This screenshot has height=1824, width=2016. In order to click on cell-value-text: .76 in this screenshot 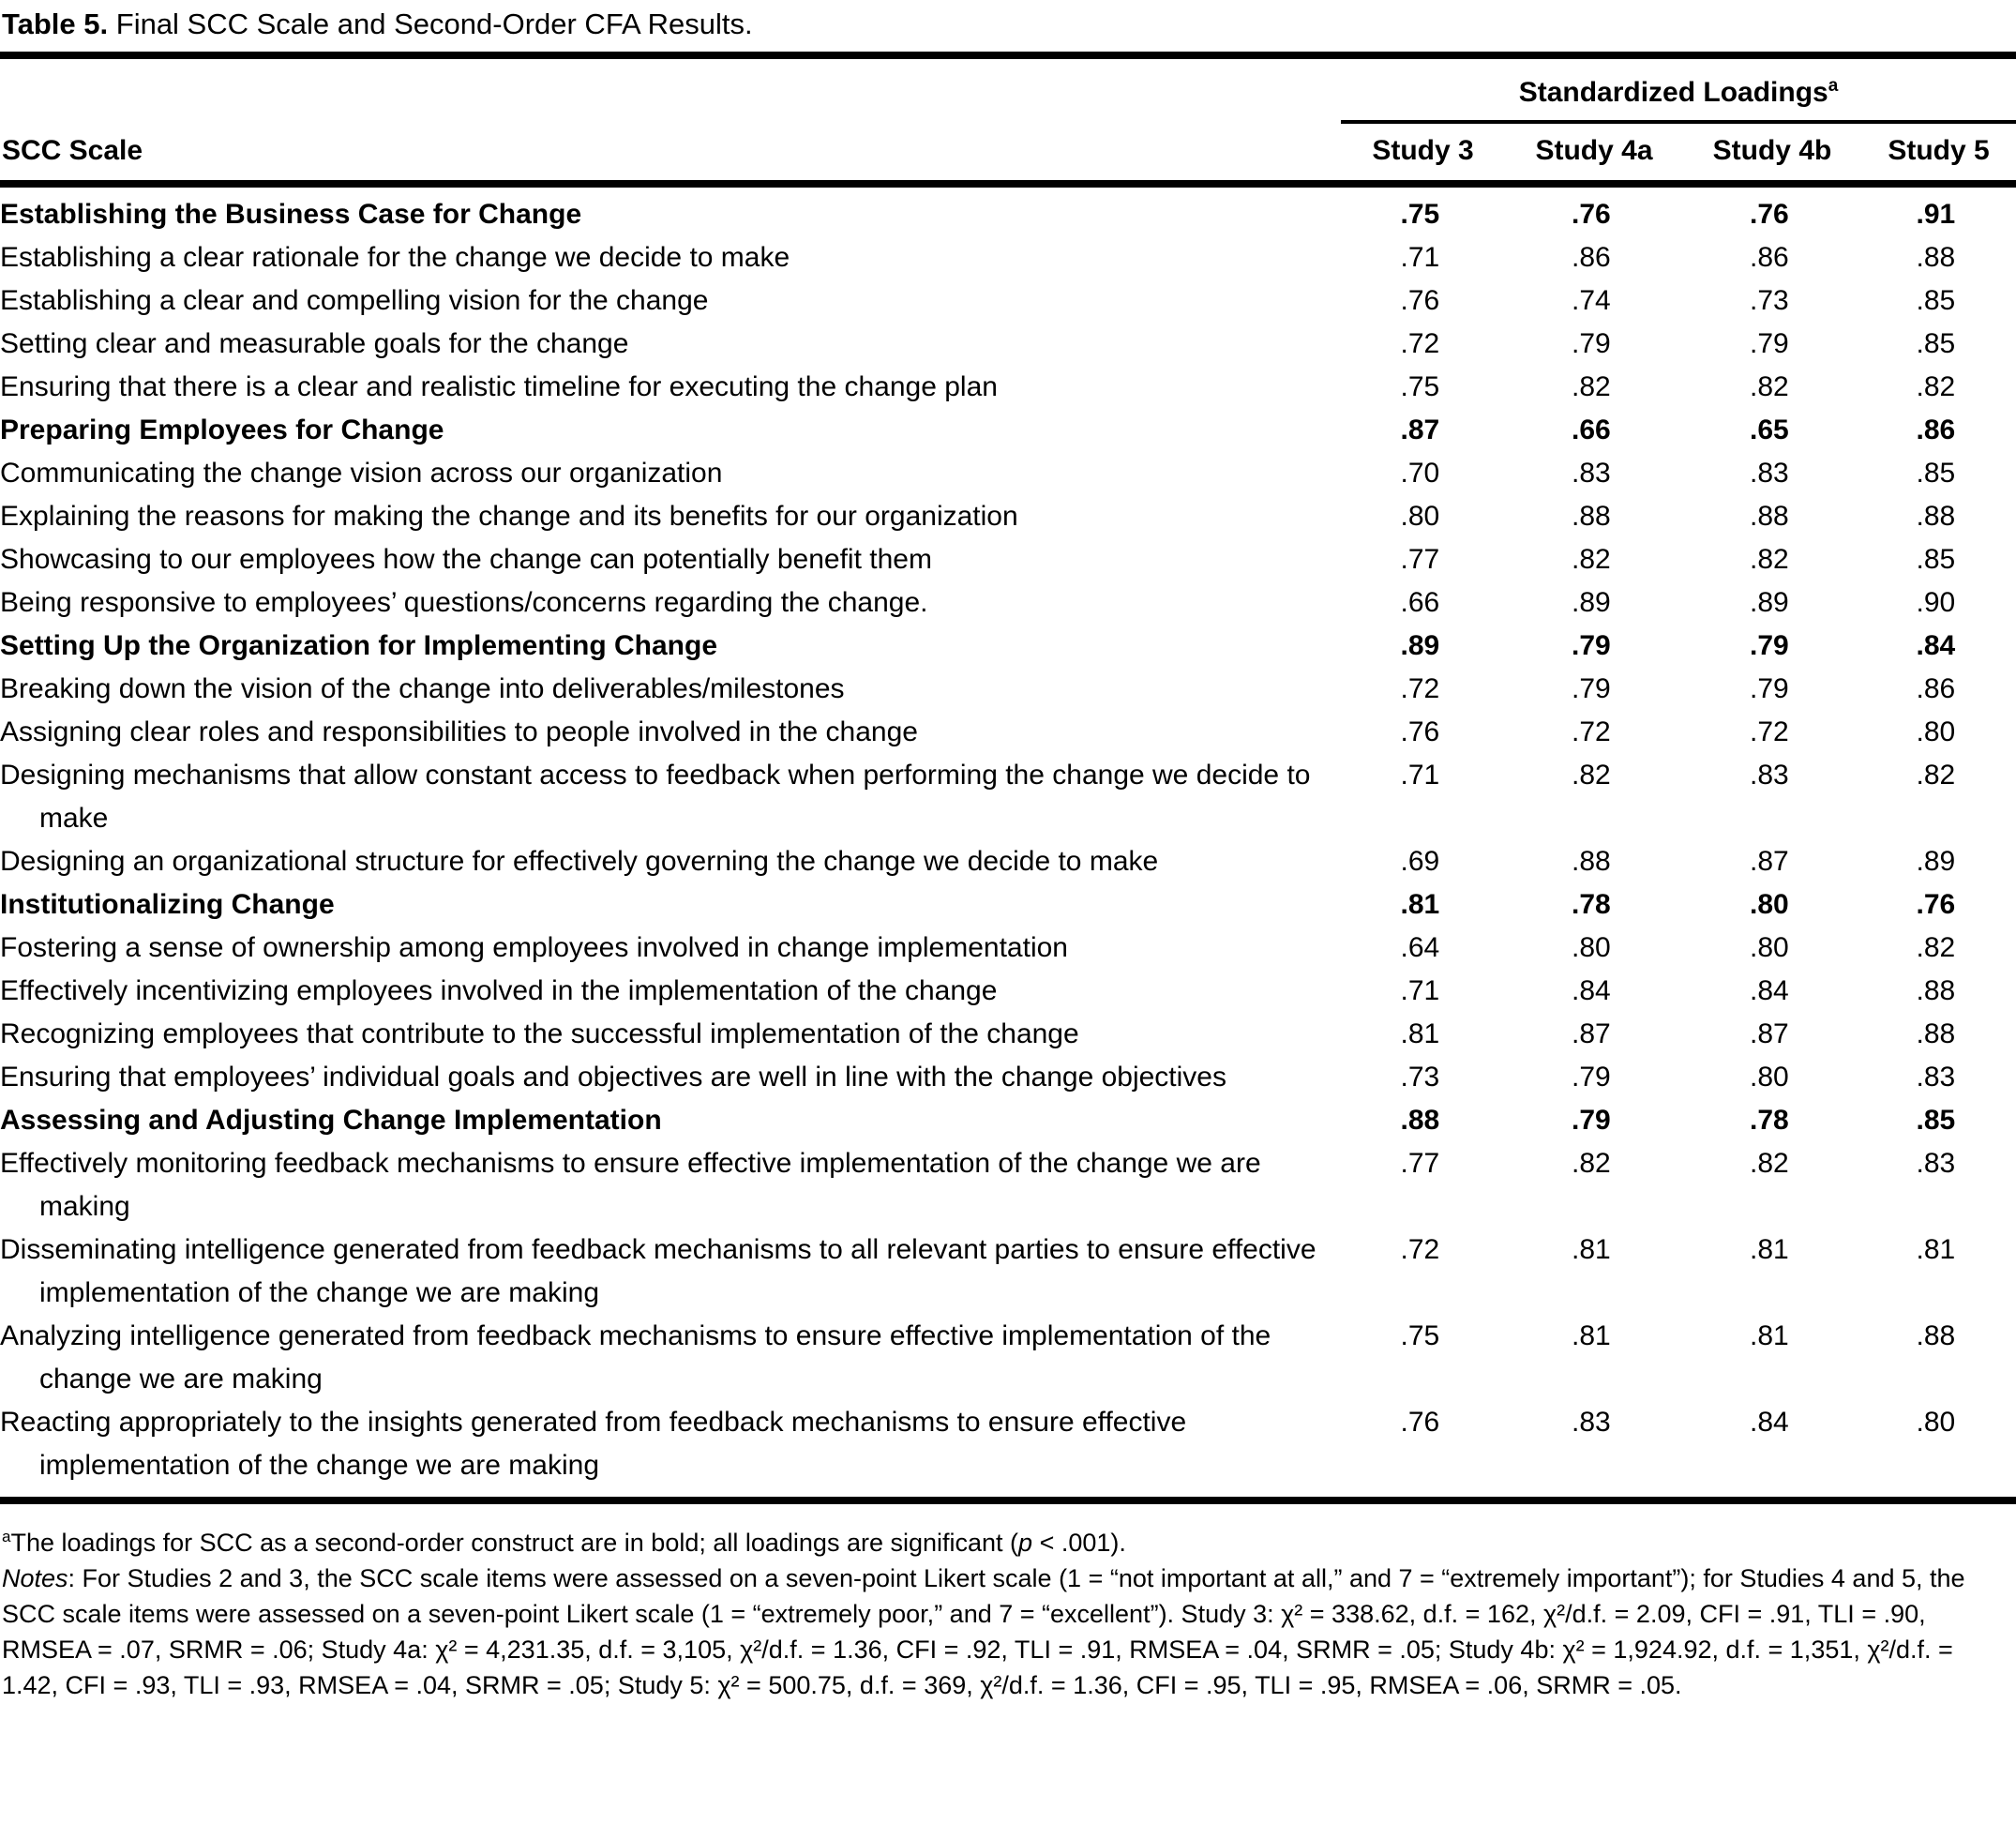, I will do `click(1420, 732)`.